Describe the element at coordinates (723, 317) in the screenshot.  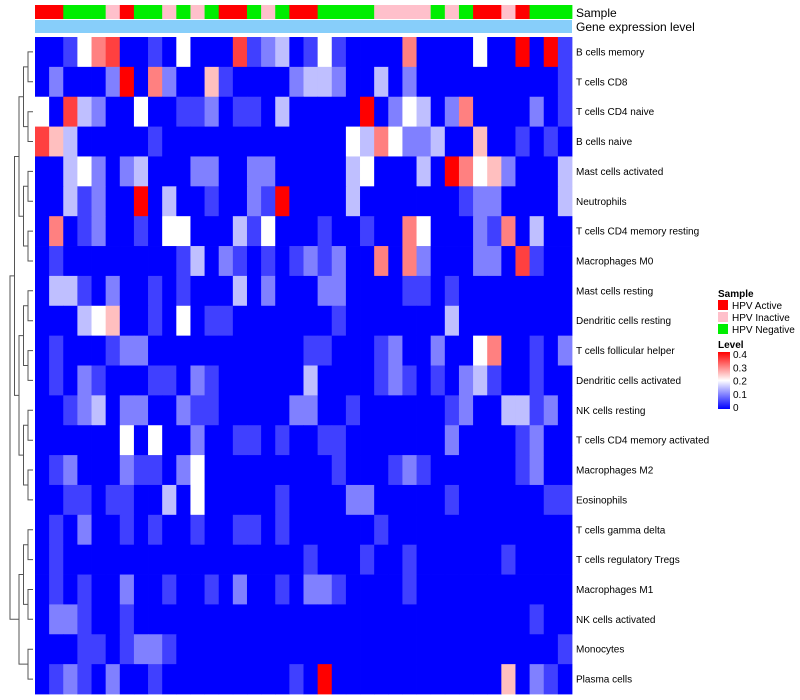
I see `legend-swatch` at that location.